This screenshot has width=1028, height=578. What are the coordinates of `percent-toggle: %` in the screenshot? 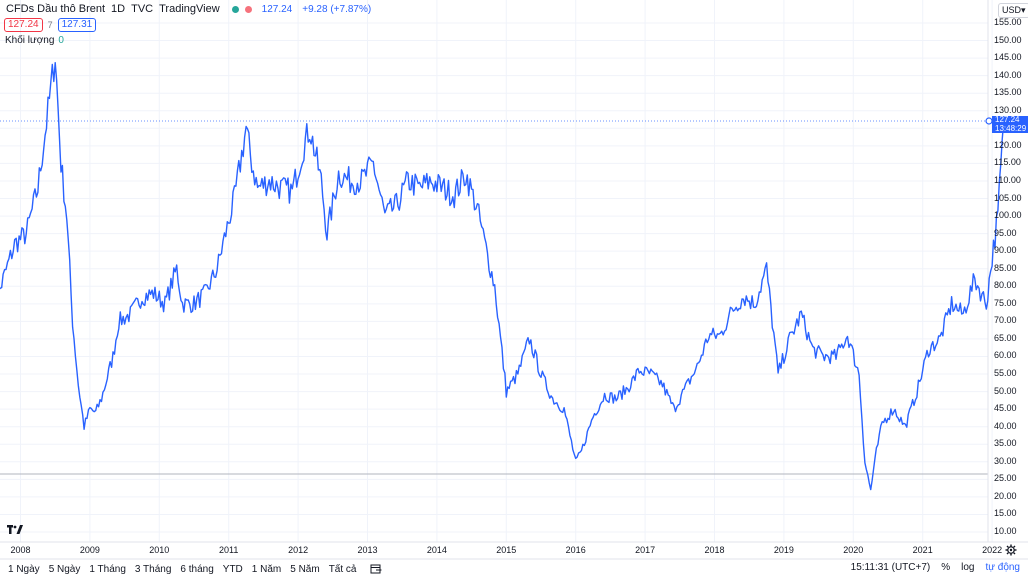 It's located at (946, 567).